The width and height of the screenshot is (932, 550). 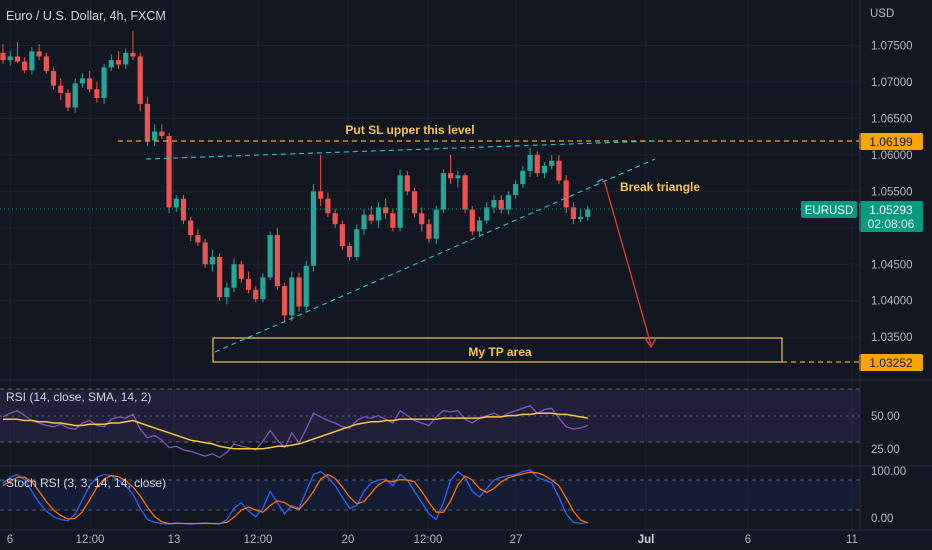 I want to click on rsi-line, so click(x=295, y=432).